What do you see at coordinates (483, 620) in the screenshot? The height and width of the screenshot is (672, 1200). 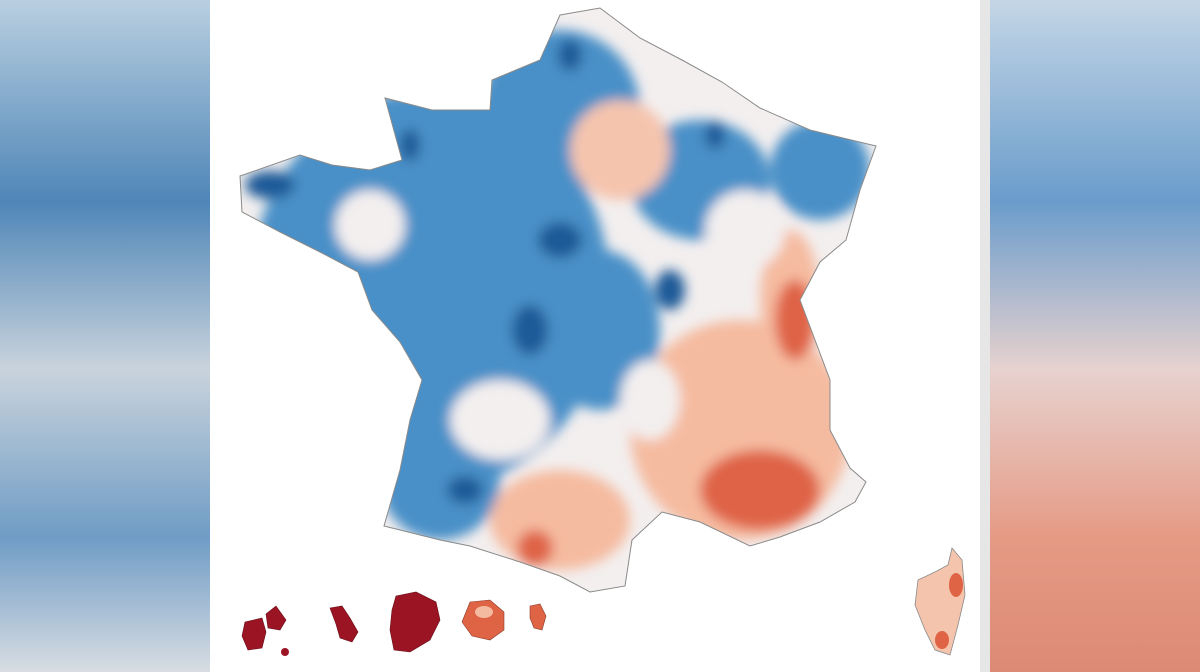 I see `reunion` at bounding box center [483, 620].